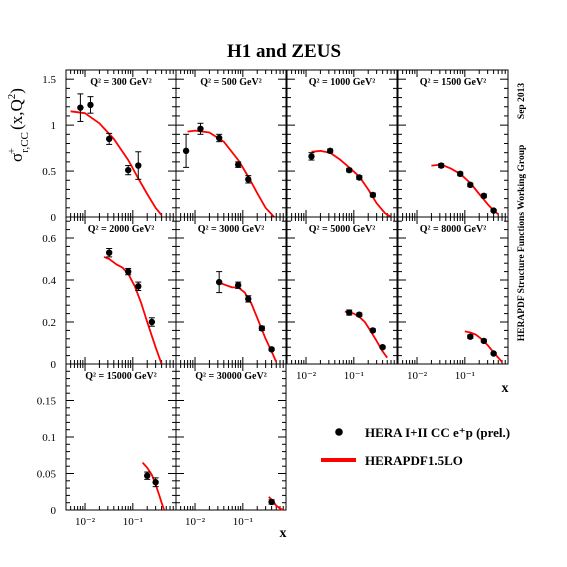 This screenshot has height=567, width=567. What do you see at coordinates (47, 402) in the screenshot?
I see `y-tick-label: 0.15` at bounding box center [47, 402].